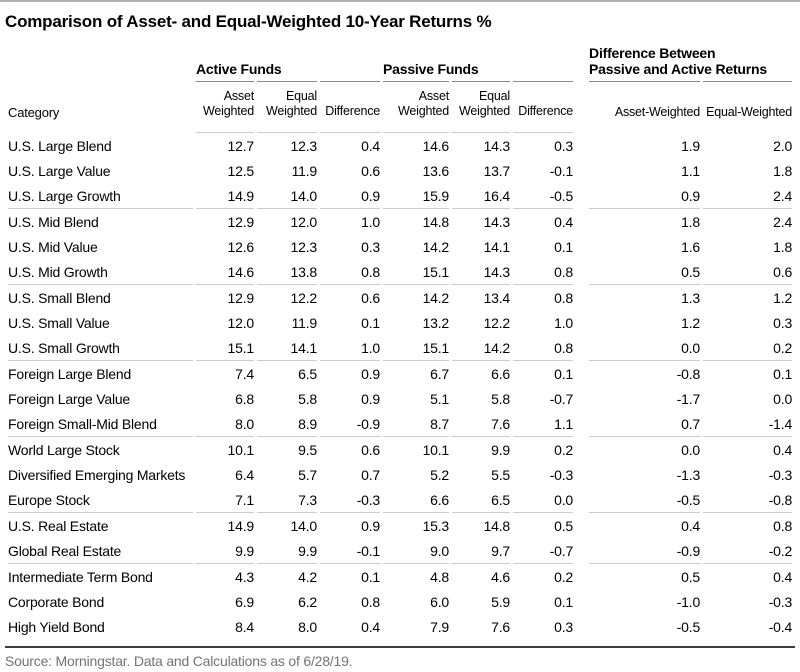 The width and height of the screenshot is (800, 672). I want to click on cell-value: 14.2, so click(416, 297).